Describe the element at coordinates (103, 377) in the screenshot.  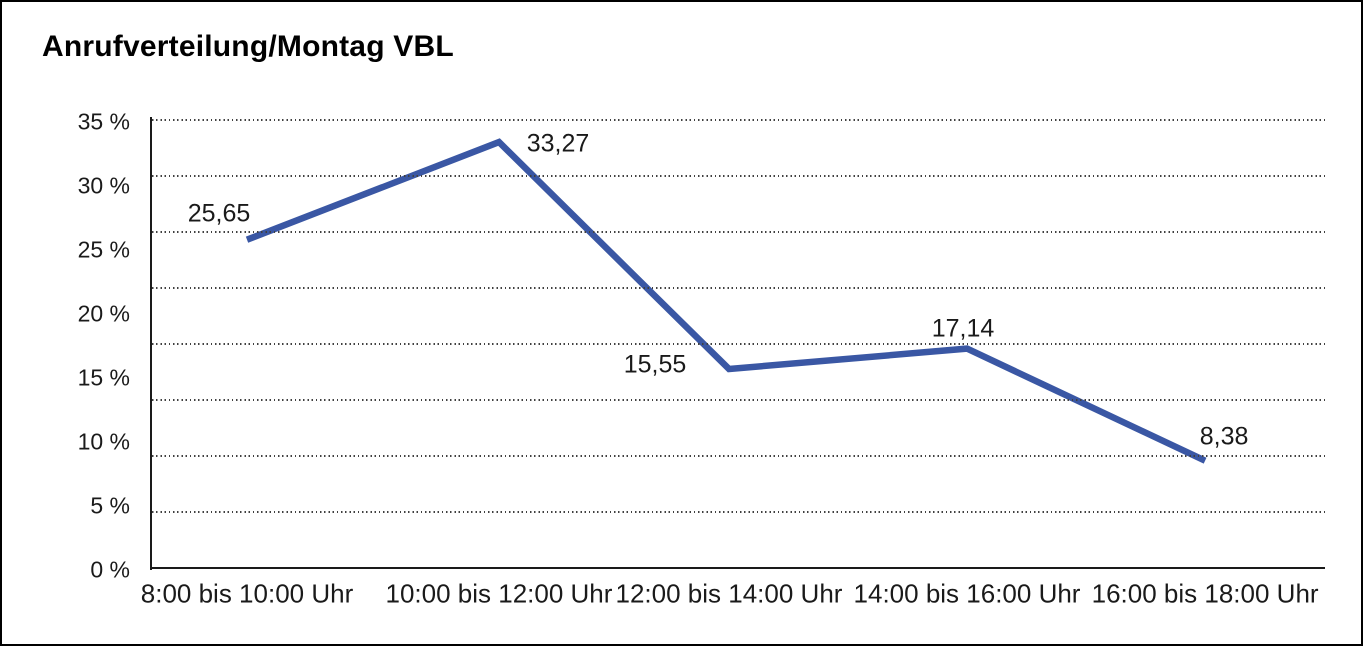
I see `y-axis-tick-label: 15 %` at that location.